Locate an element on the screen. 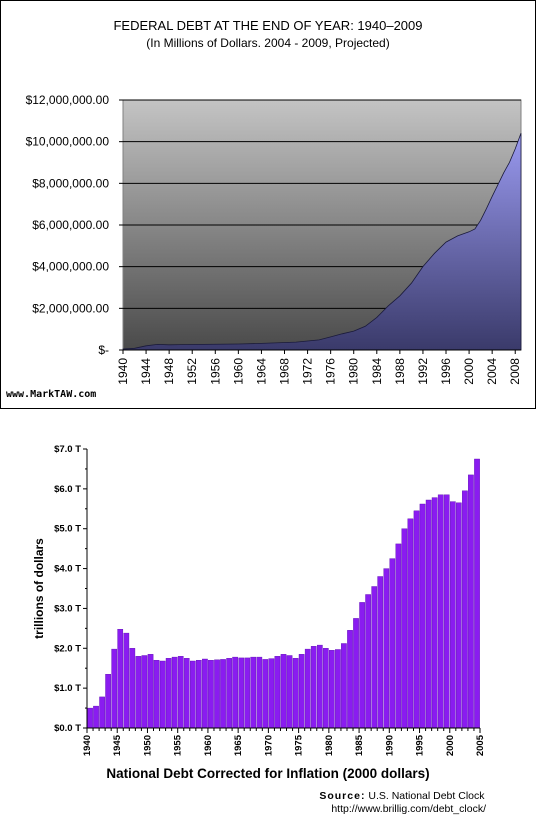 The width and height of the screenshot is (536, 822). chart-1-y-tick-label: $4,000,000.00 is located at coordinates (70, 267).